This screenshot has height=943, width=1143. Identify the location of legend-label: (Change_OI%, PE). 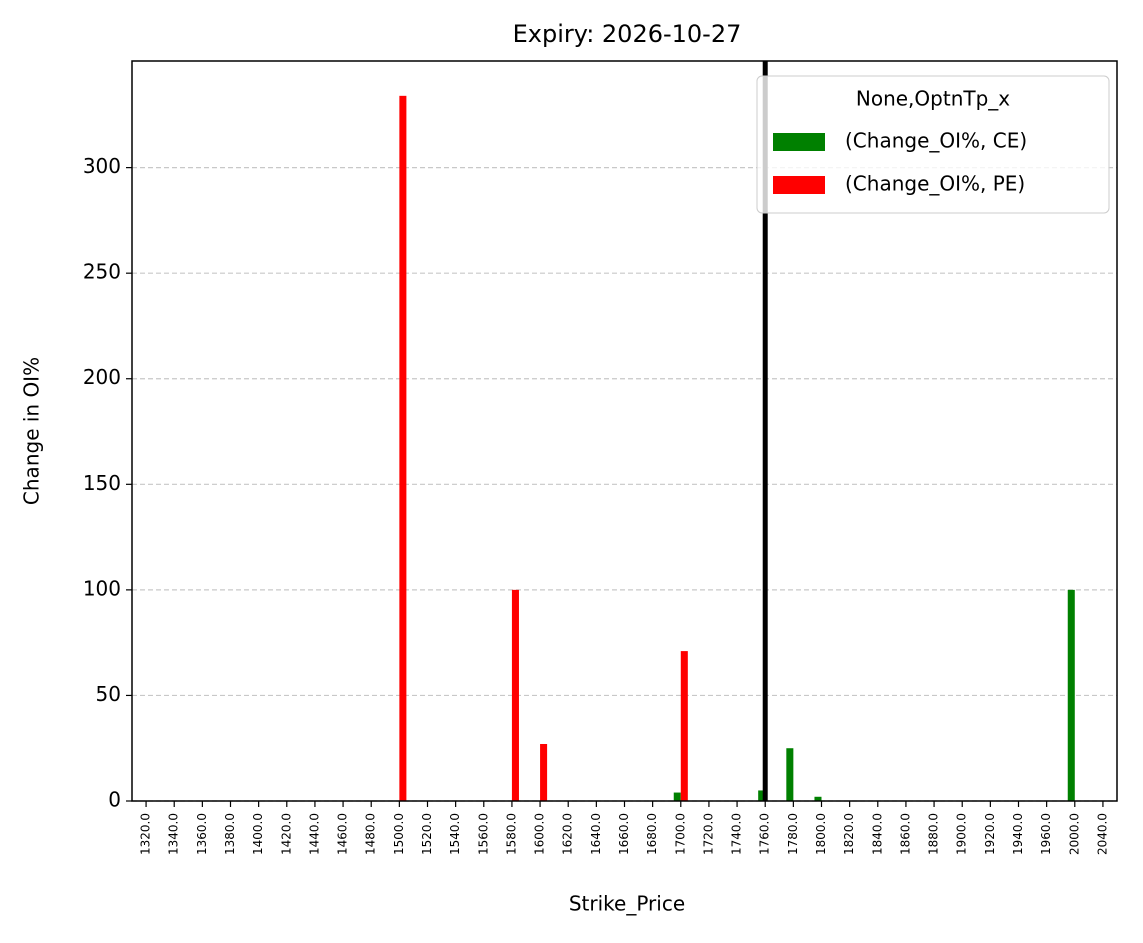
(935, 184).